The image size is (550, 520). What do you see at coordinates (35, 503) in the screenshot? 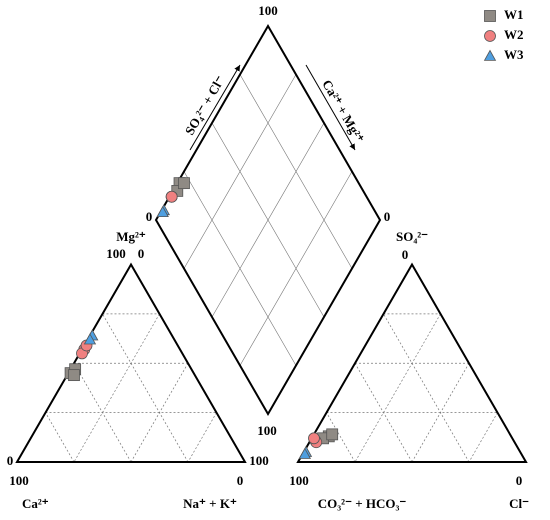
I see `ca-label: Ca²⁺` at bounding box center [35, 503].